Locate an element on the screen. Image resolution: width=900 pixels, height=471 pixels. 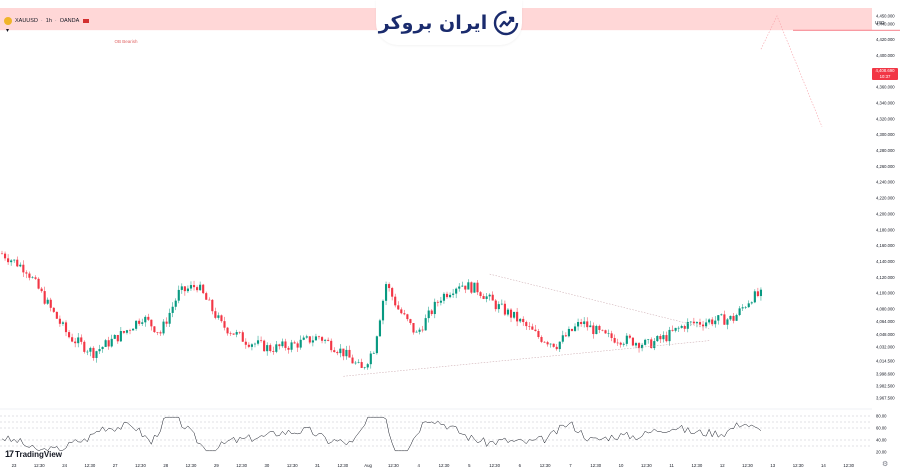
time-tick-label: Aug is located at coordinates (368, 465).